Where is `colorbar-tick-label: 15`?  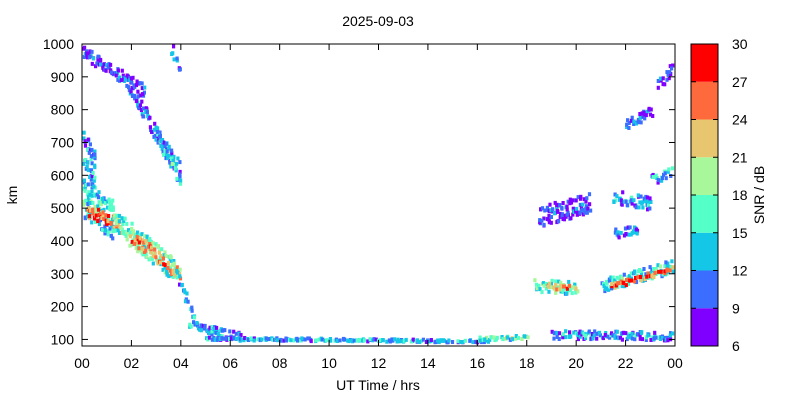
colorbar-tick-label: 15 is located at coordinates (740, 233).